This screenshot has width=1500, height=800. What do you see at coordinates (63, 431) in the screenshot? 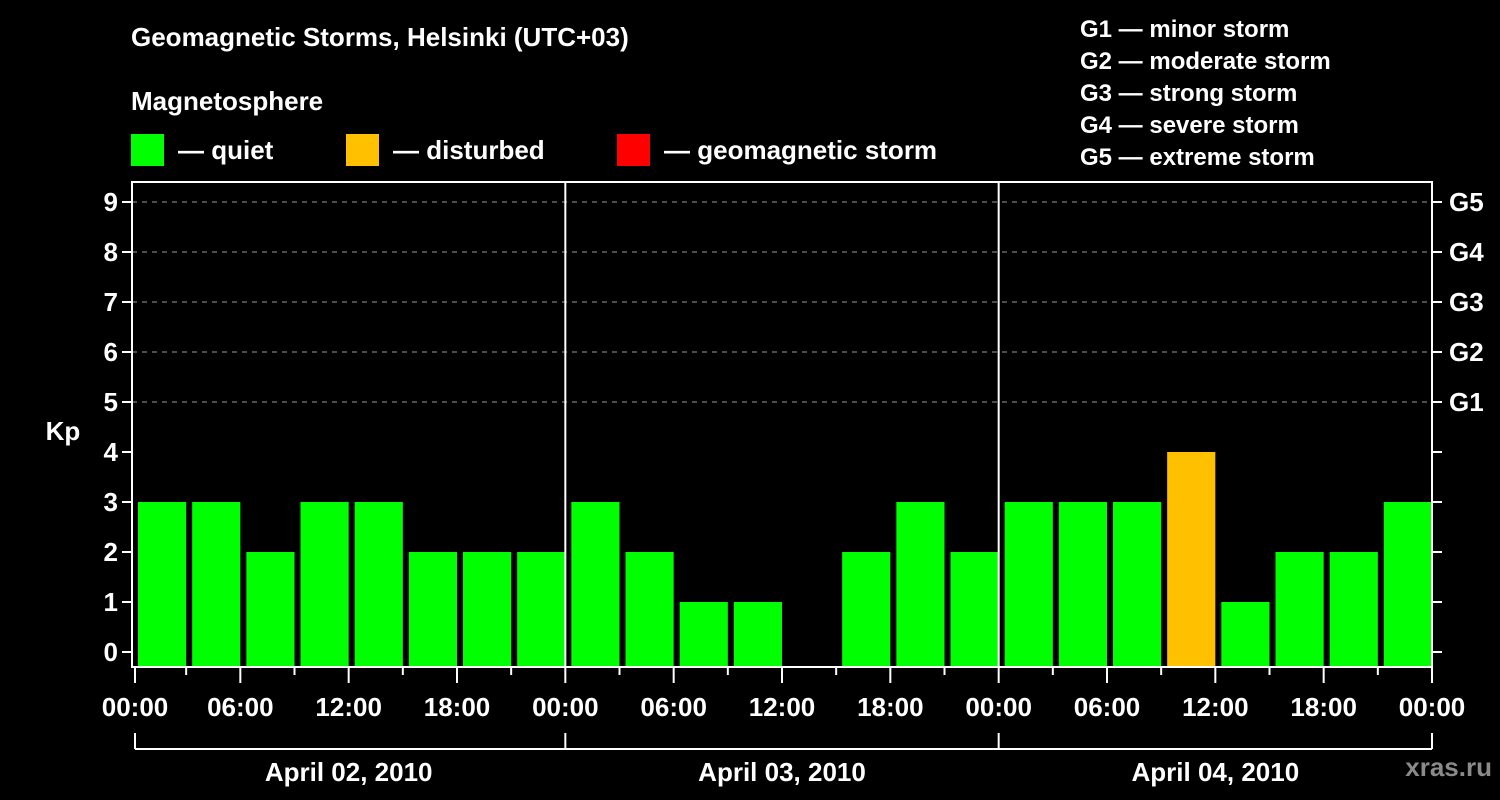
I see `y-axis-label: Kp` at bounding box center [63, 431].